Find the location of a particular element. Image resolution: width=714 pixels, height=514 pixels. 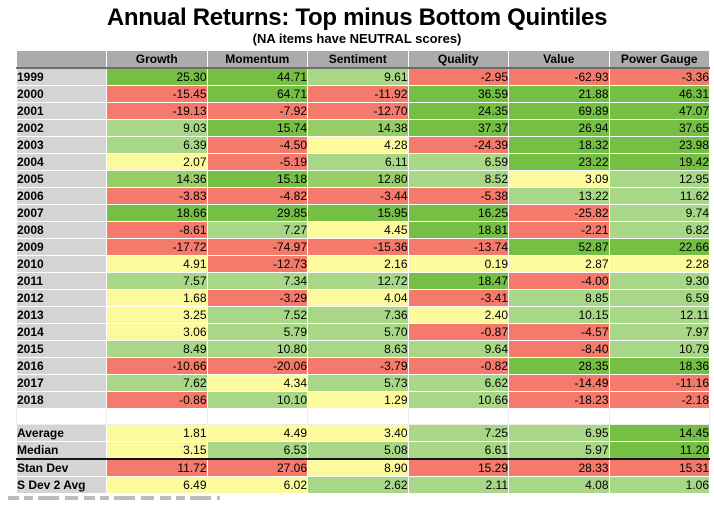

year-row-2011: 2011 7.57 7.34 12.72 18.47 -4.00 9.30 is located at coordinates (363, 280).